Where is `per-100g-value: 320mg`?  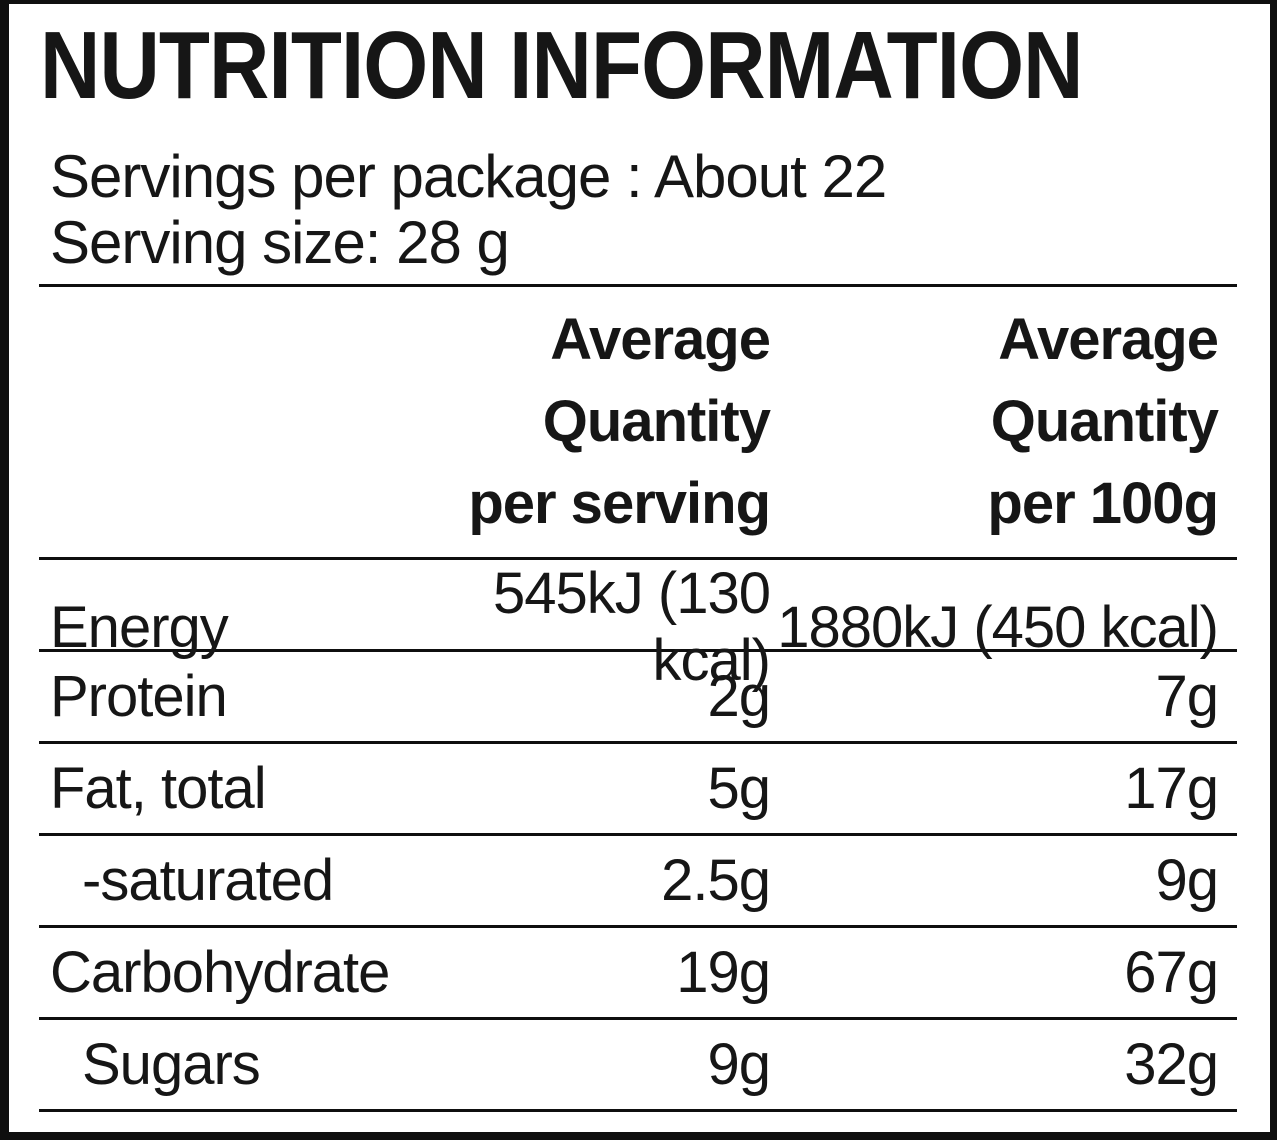
per-100g-value: 320mg is located at coordinates (994, 1131).